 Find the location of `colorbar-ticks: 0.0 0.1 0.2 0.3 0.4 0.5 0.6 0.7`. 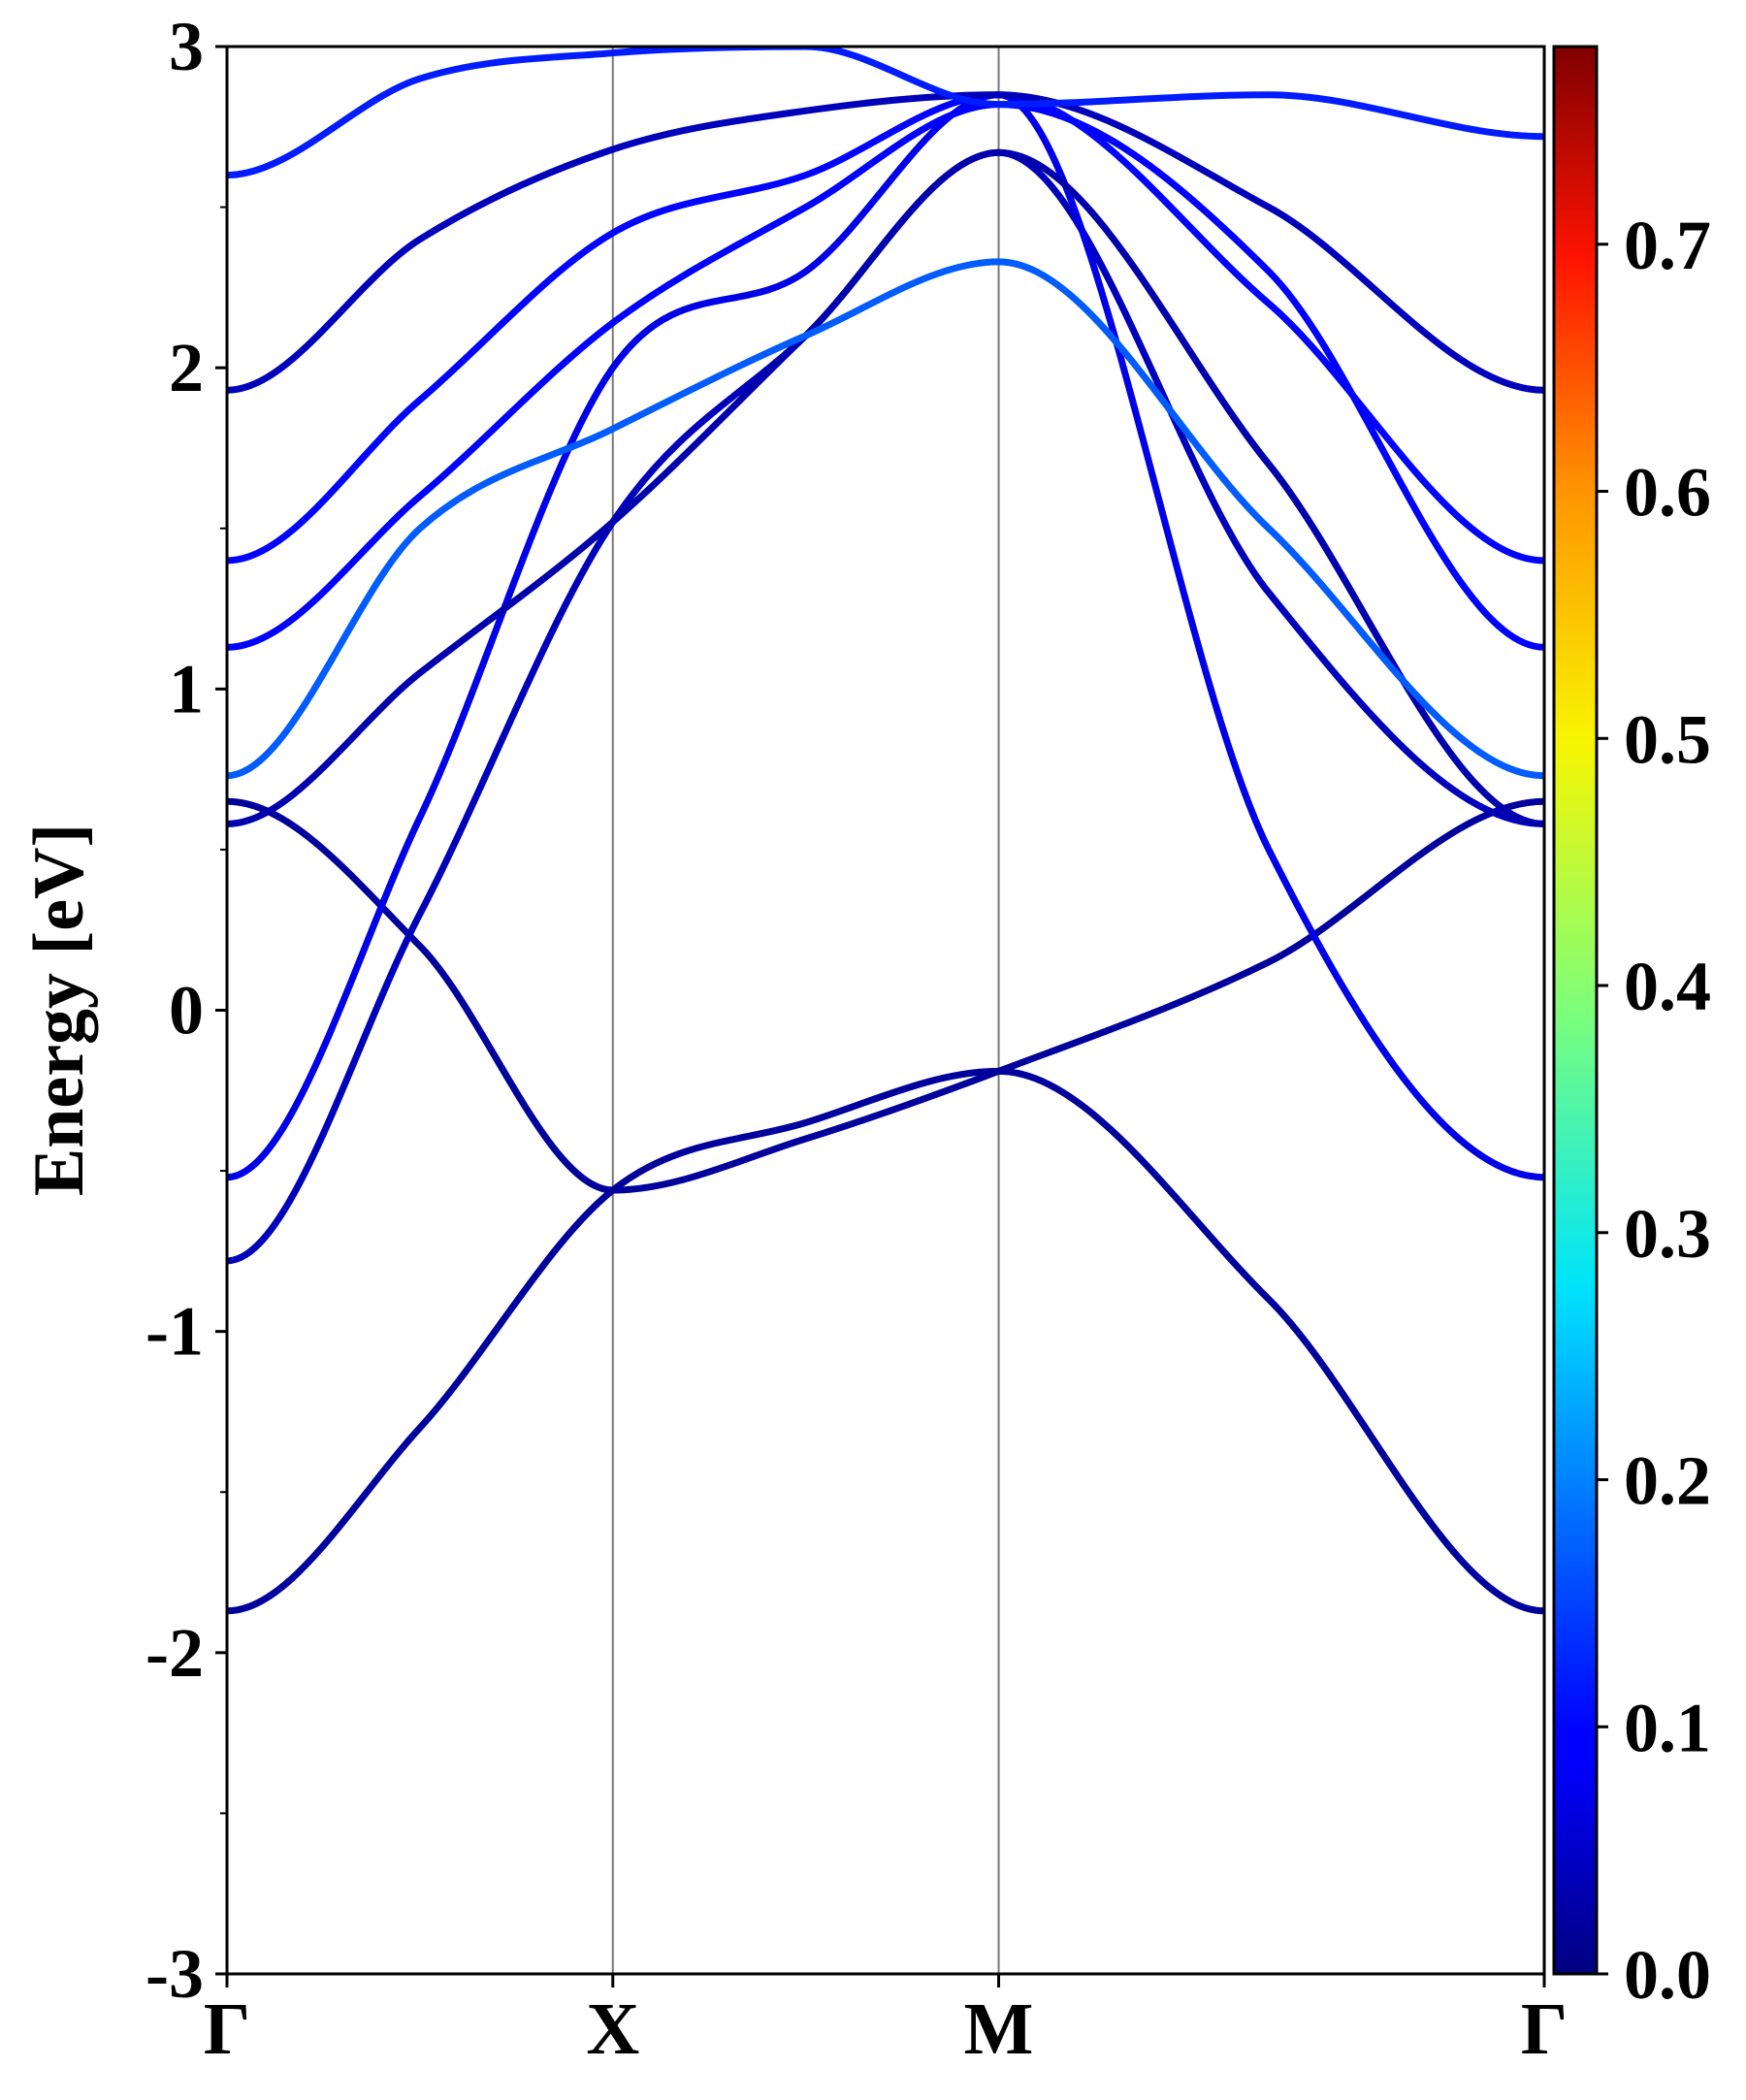

colorbar-ticks: 0.0 0.1 0.2 0.3 0.4 0.5 0.6 0.7 is located at coordinates (1654, 1110).